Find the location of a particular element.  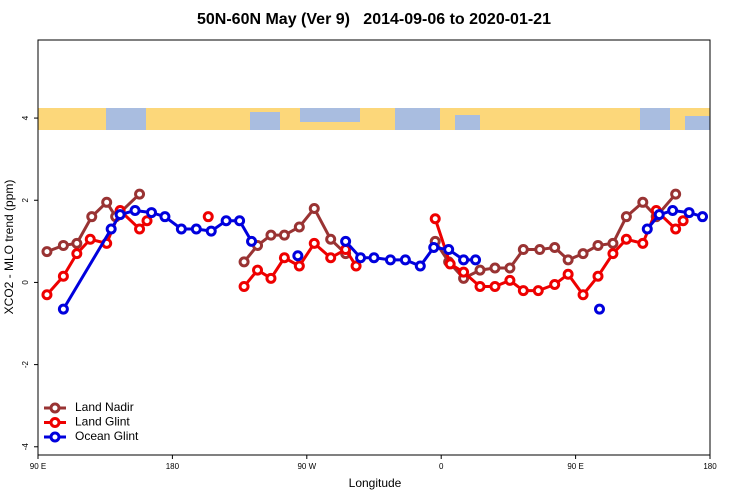

y-tick-label: -4 is located at coordinates (25, 447).